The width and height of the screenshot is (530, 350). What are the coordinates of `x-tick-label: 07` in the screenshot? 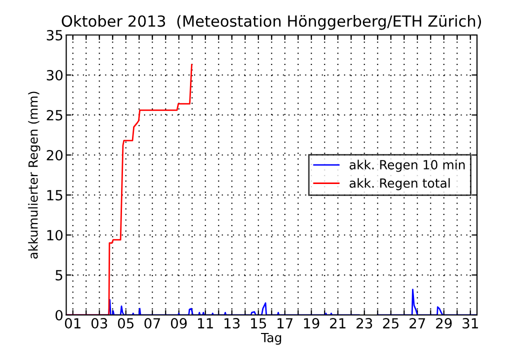 It's located at (152, 323).